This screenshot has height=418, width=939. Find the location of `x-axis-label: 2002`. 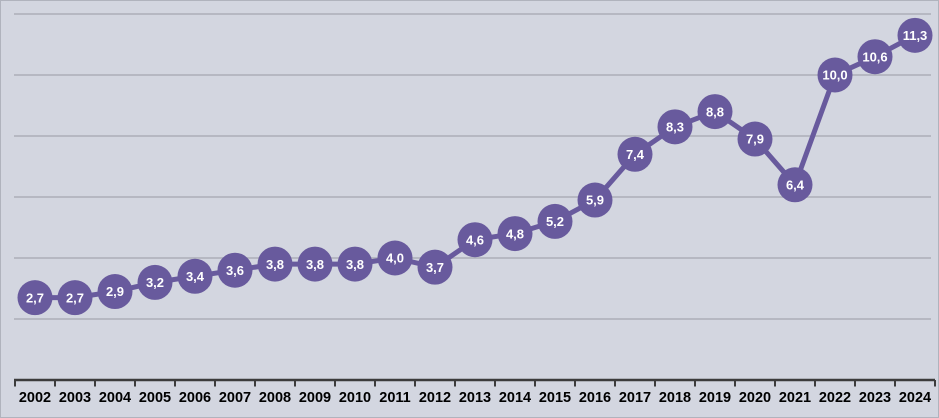

x-axis-label: 2002 is located at coordinates (35, 398).